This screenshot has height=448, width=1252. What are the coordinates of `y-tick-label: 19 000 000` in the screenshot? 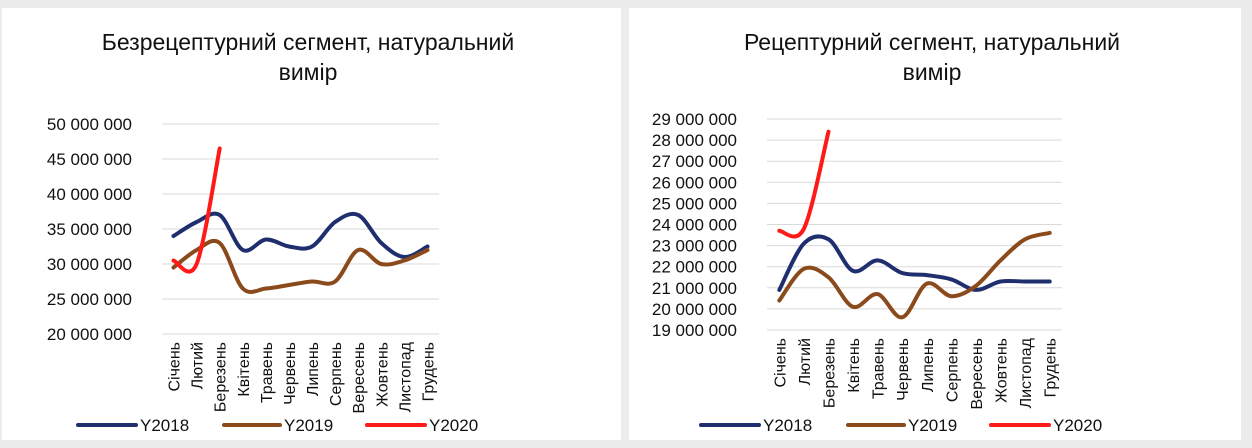 It's located at (694, 330).